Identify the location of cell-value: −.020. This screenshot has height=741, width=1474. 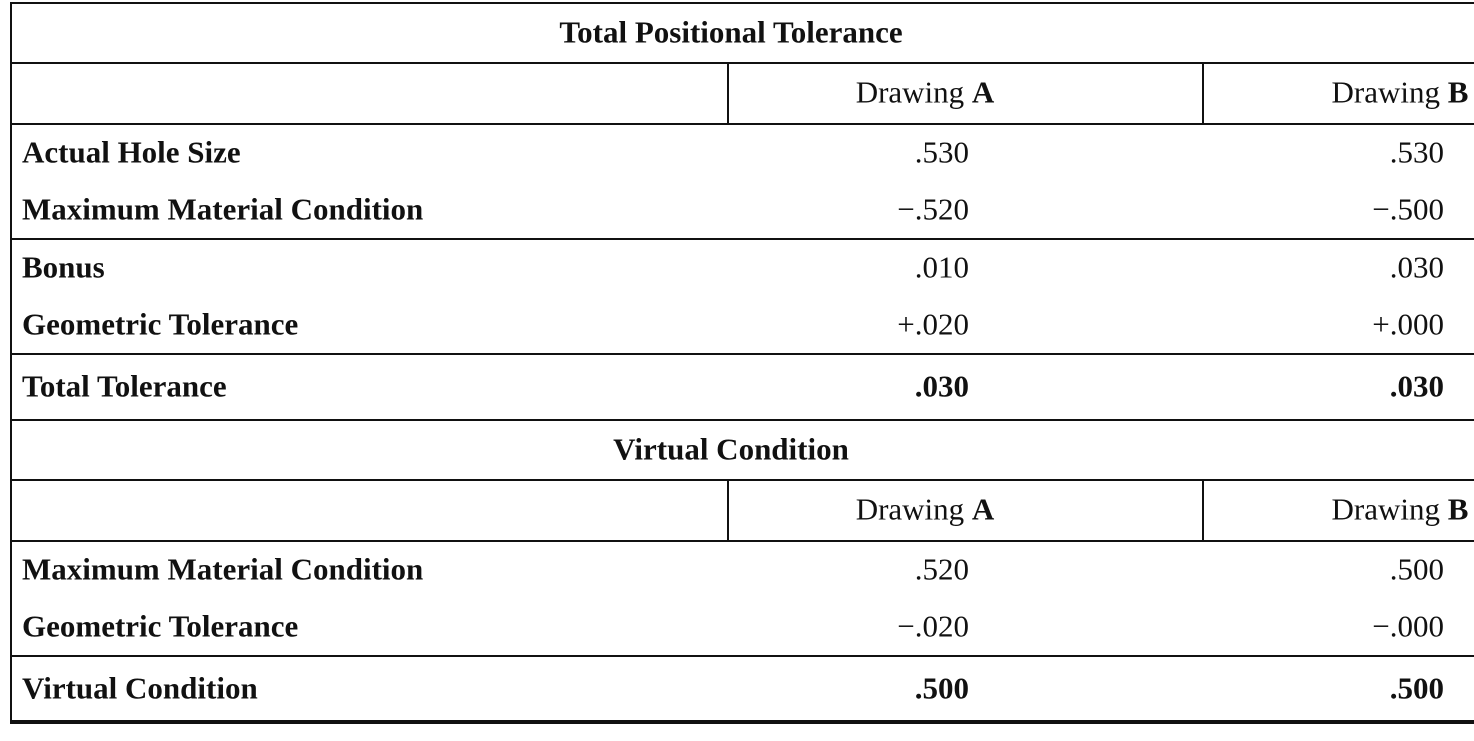
(933, 626).